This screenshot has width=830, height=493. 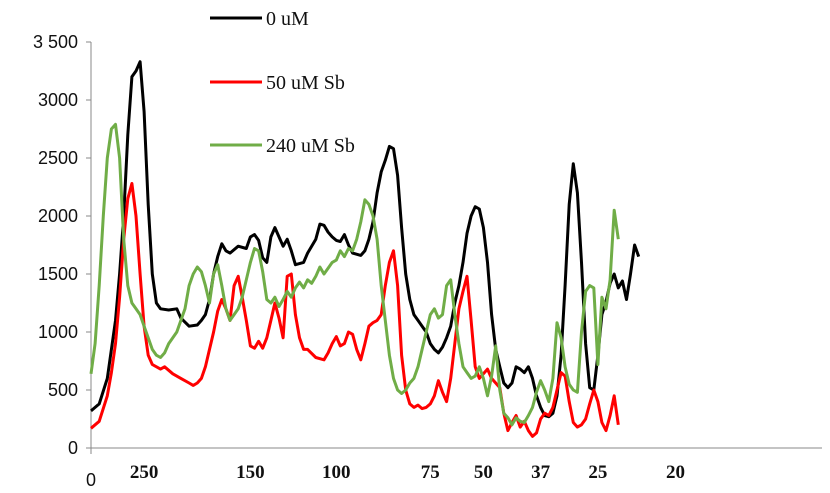 What do you see at coordinates (58, 158) in the screenshot?
I see `y-tick-label: 2500` at bounding box center [58, 158].